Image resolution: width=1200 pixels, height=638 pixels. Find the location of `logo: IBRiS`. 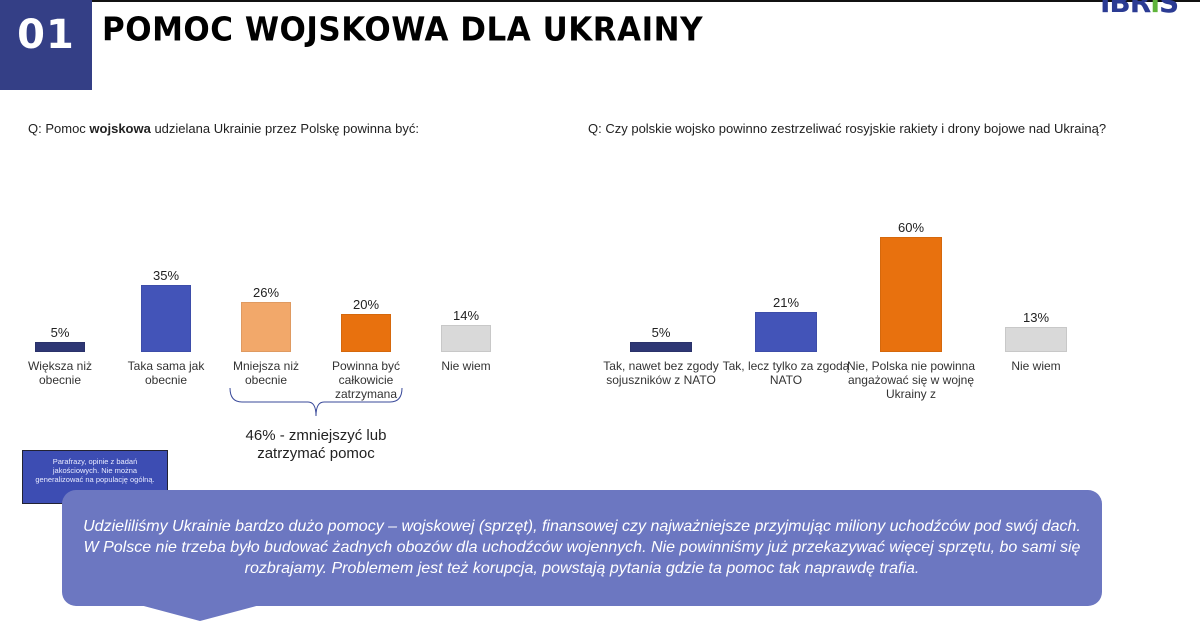

logo: IBRiS is located at coordinates (1139, 9).